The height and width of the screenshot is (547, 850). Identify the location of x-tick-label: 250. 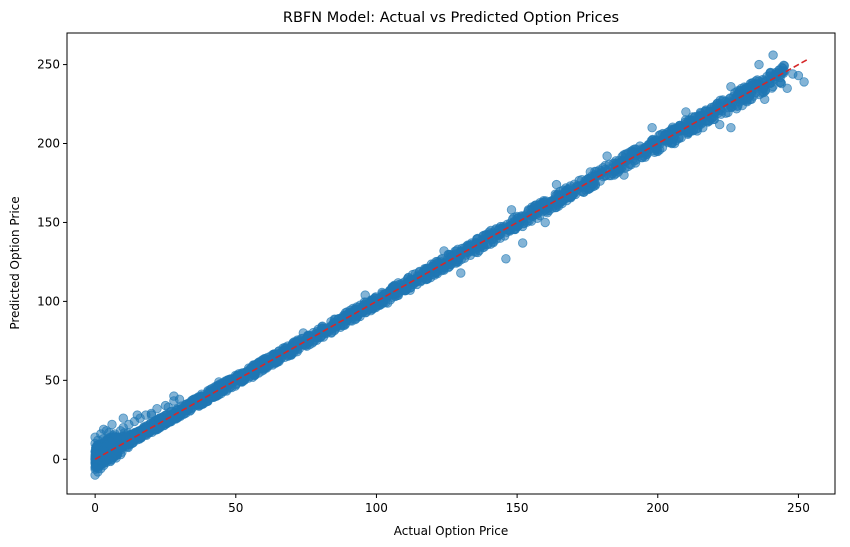
(798, 508).